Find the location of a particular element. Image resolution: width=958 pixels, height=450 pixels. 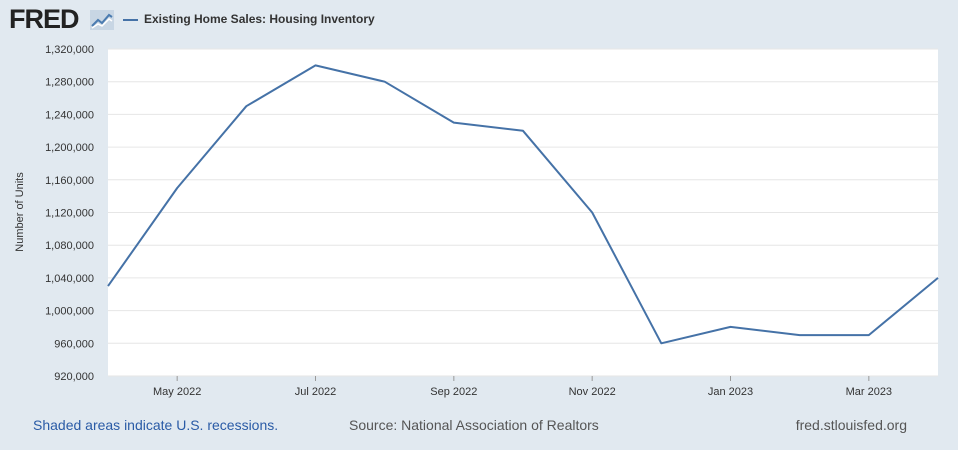

x-tick-label: Mar 2023 is located at coordinates (869, 392).